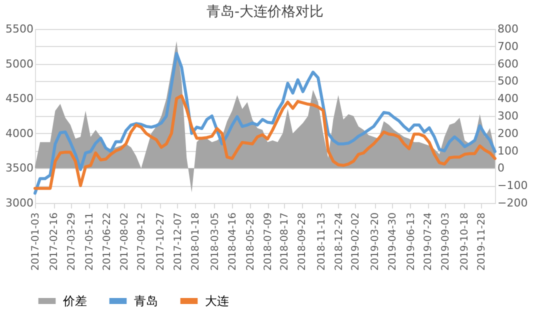 The image size is (550, 334). What do you see at coordinates (428, 241) in the screenshot?
I see `x-tick-label: 2019-07-24` at bounding box center [428, 241].